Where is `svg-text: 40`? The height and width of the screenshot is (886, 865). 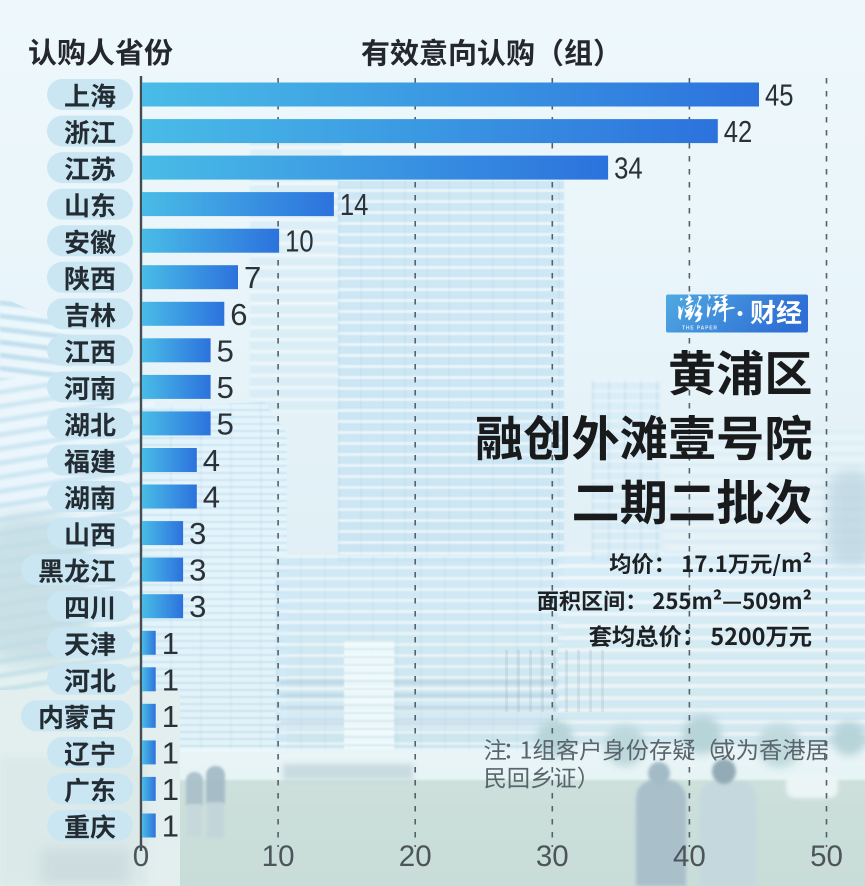
svg-text: 40 is located at coordinates (689, 856).